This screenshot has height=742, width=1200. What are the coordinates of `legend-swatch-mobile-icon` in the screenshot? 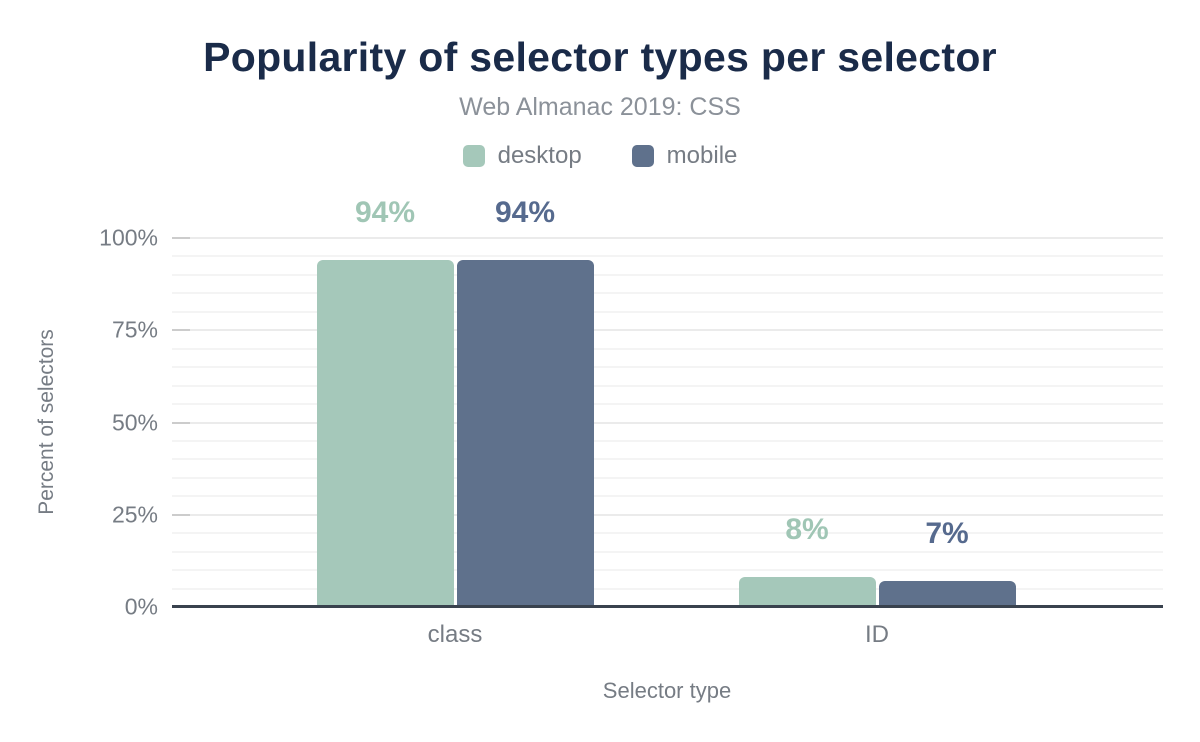 It's located at (642, 156).